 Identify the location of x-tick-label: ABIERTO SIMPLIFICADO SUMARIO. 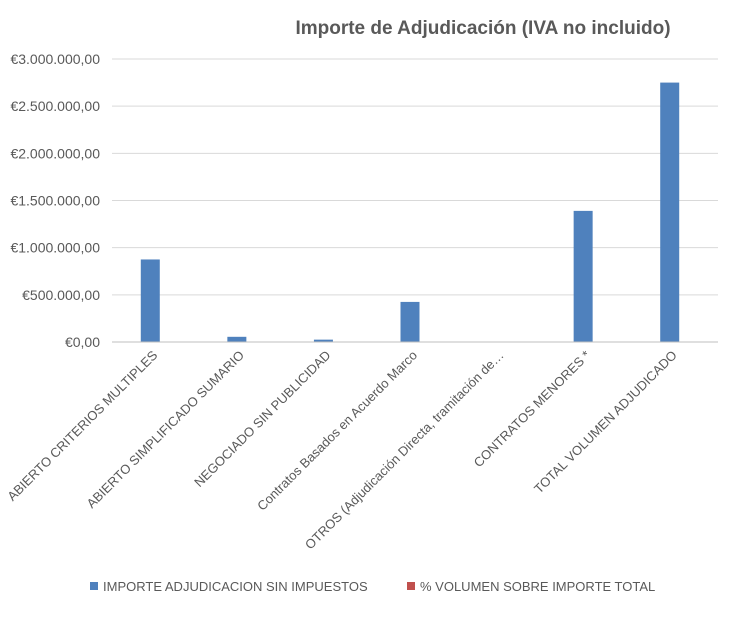
(165, 430).